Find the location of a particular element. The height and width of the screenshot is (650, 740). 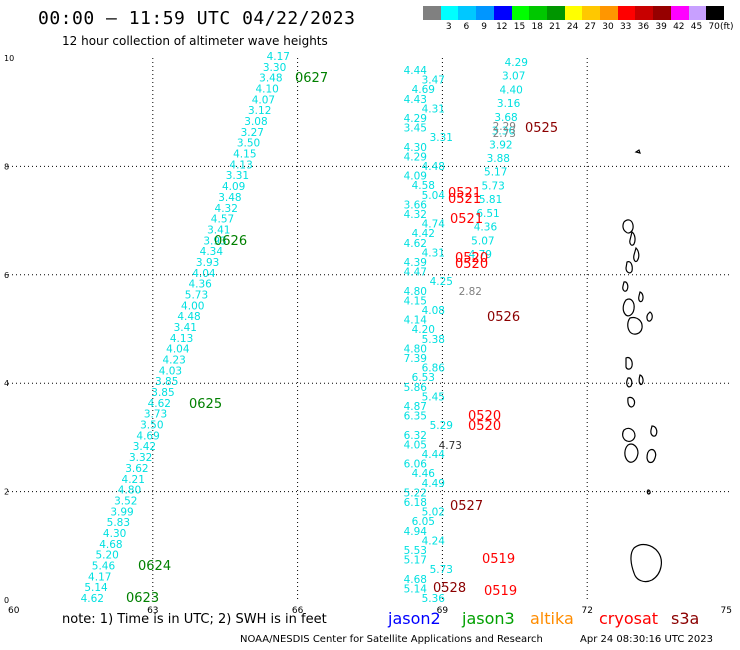

scale-bin-label: 45 is located at coordinates (696, 27).